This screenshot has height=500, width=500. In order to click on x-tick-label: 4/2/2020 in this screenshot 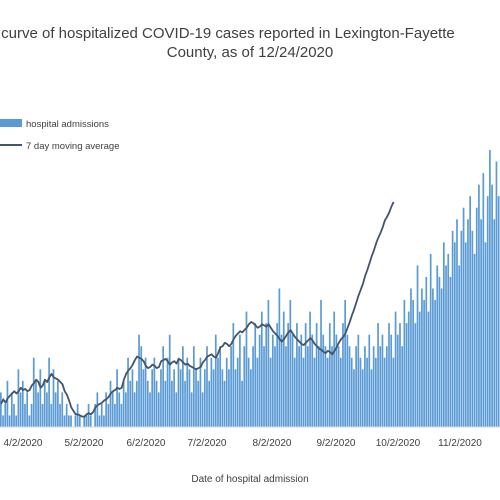, I will do `click(23, 443)`.